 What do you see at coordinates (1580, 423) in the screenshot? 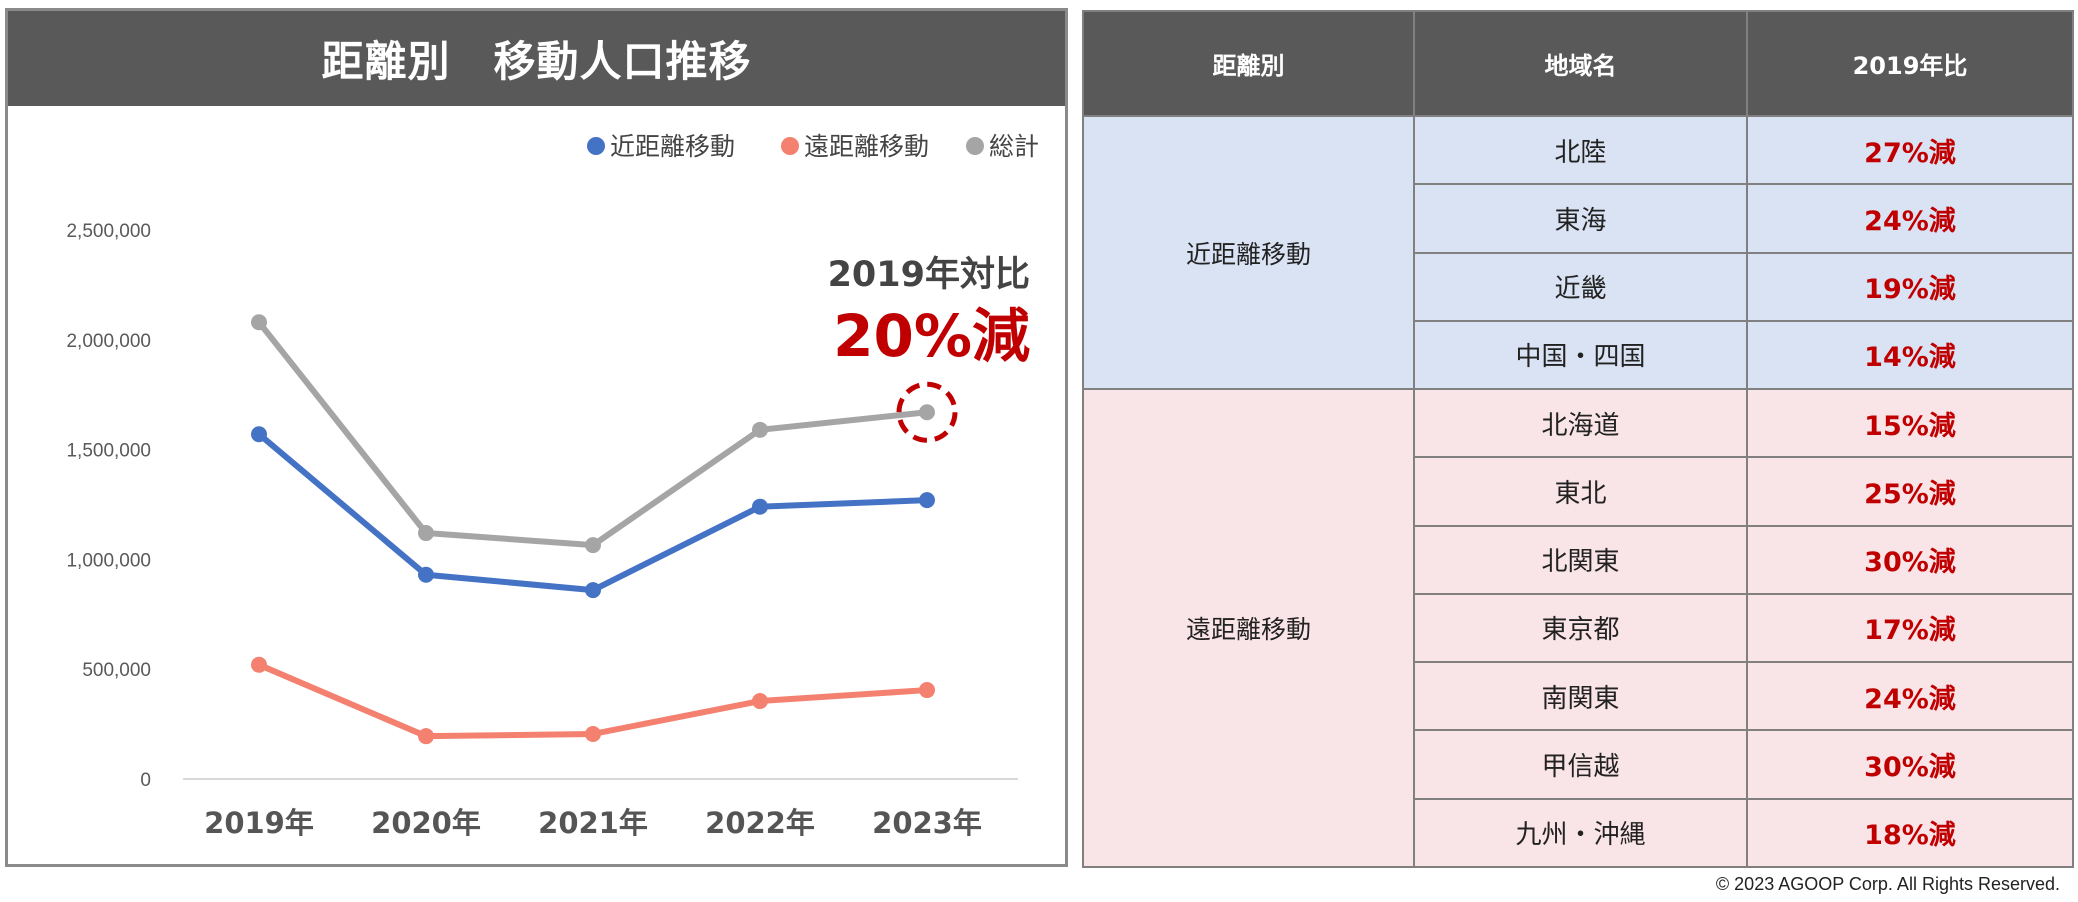
I see `region-cell: 北海道` at bounding box center [1580, 423].